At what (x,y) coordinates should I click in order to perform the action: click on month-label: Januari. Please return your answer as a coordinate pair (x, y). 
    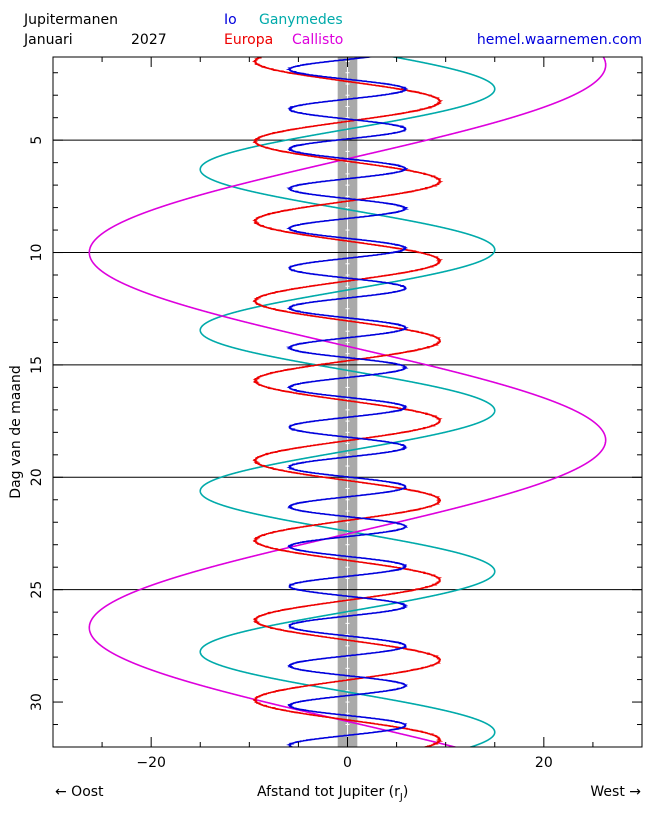
    Looking at the image, I should click on (48, 40).